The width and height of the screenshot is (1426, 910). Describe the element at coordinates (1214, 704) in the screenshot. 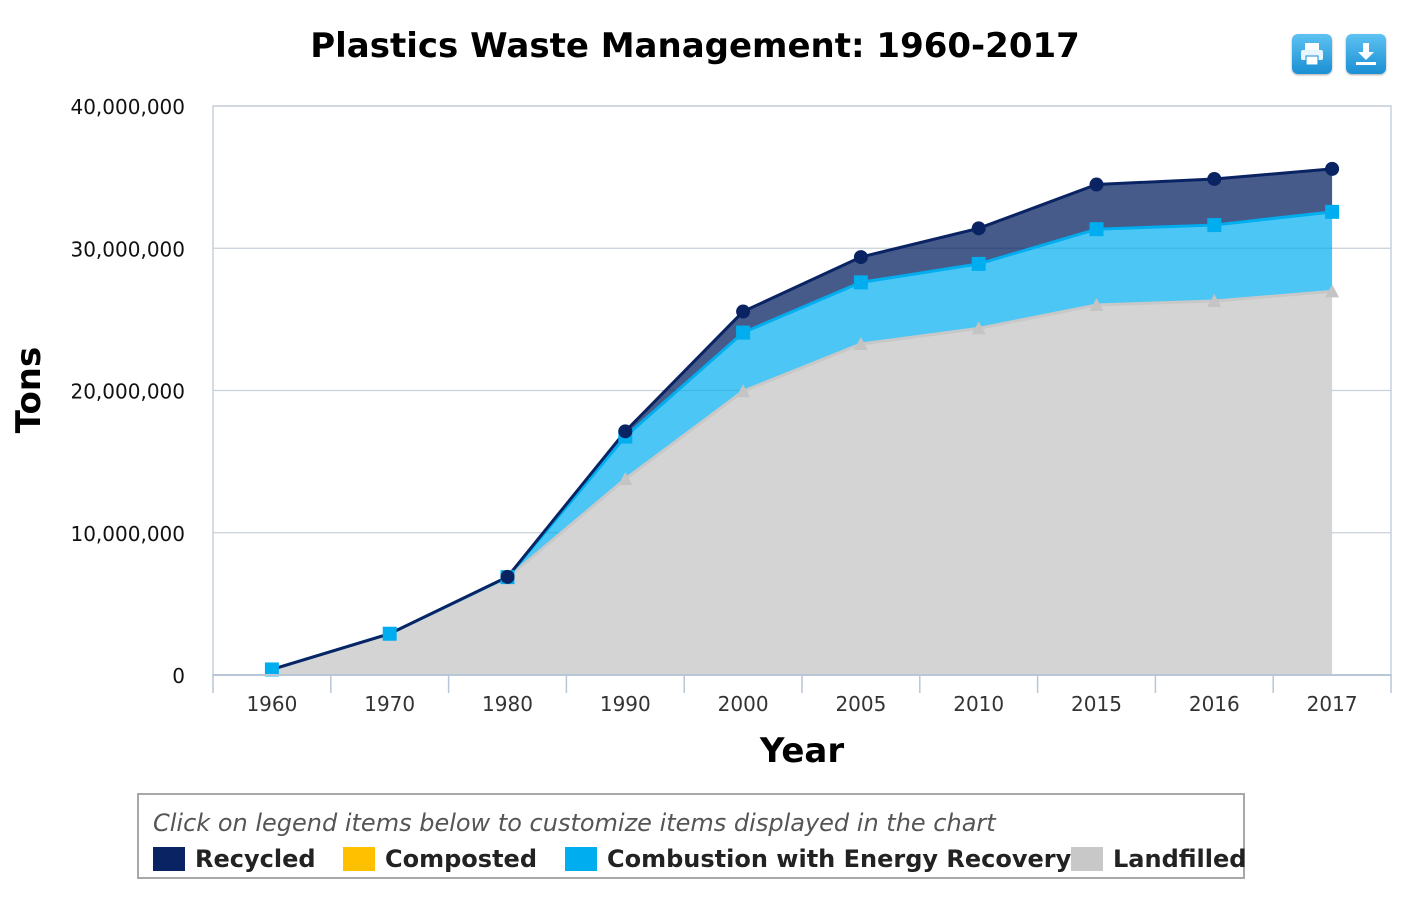

I see `x-tick-label: 2016` at that location.